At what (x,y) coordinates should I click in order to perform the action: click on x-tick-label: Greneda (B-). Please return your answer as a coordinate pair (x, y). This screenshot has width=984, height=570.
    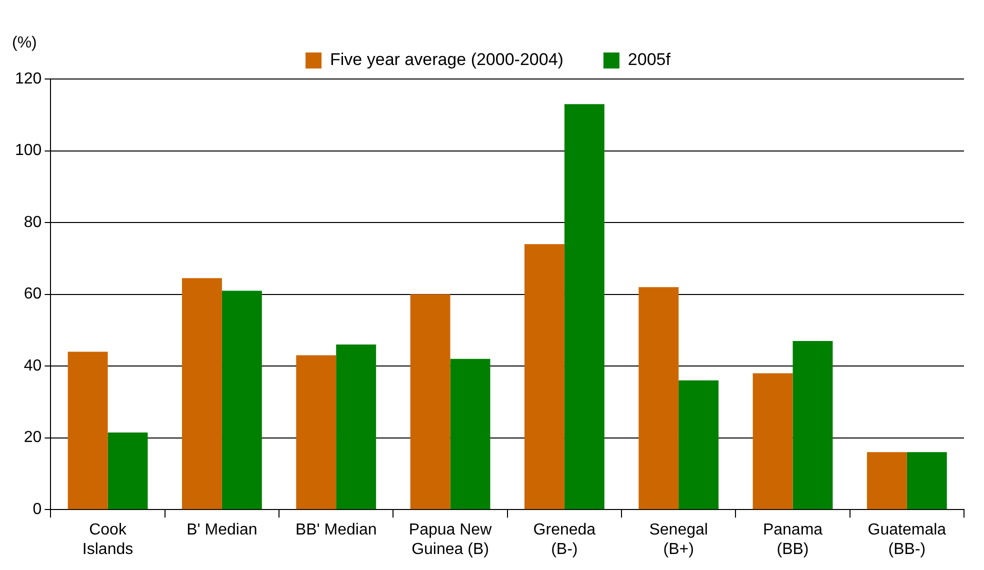
    Looking at the image, I should click on (564, 540).